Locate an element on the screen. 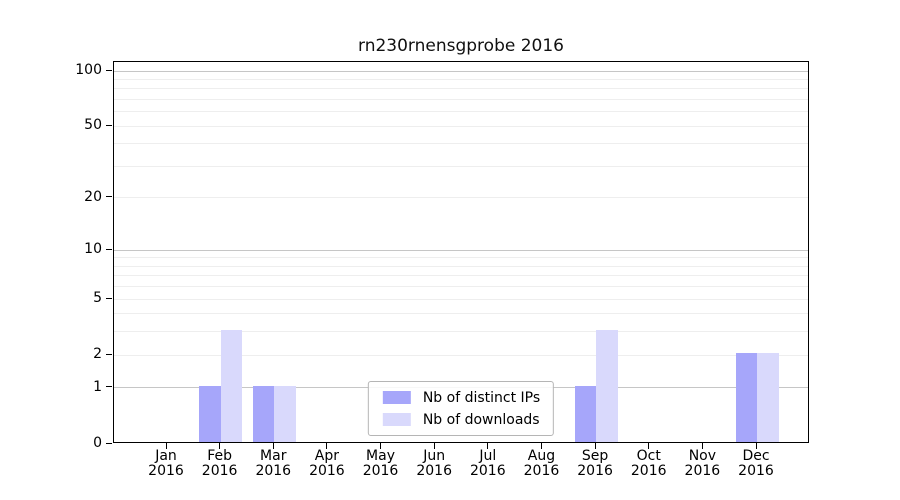 Image resolution: width=900 pixels, height=500 pixels. month-label: Nov is located at coordinates (702, 456).